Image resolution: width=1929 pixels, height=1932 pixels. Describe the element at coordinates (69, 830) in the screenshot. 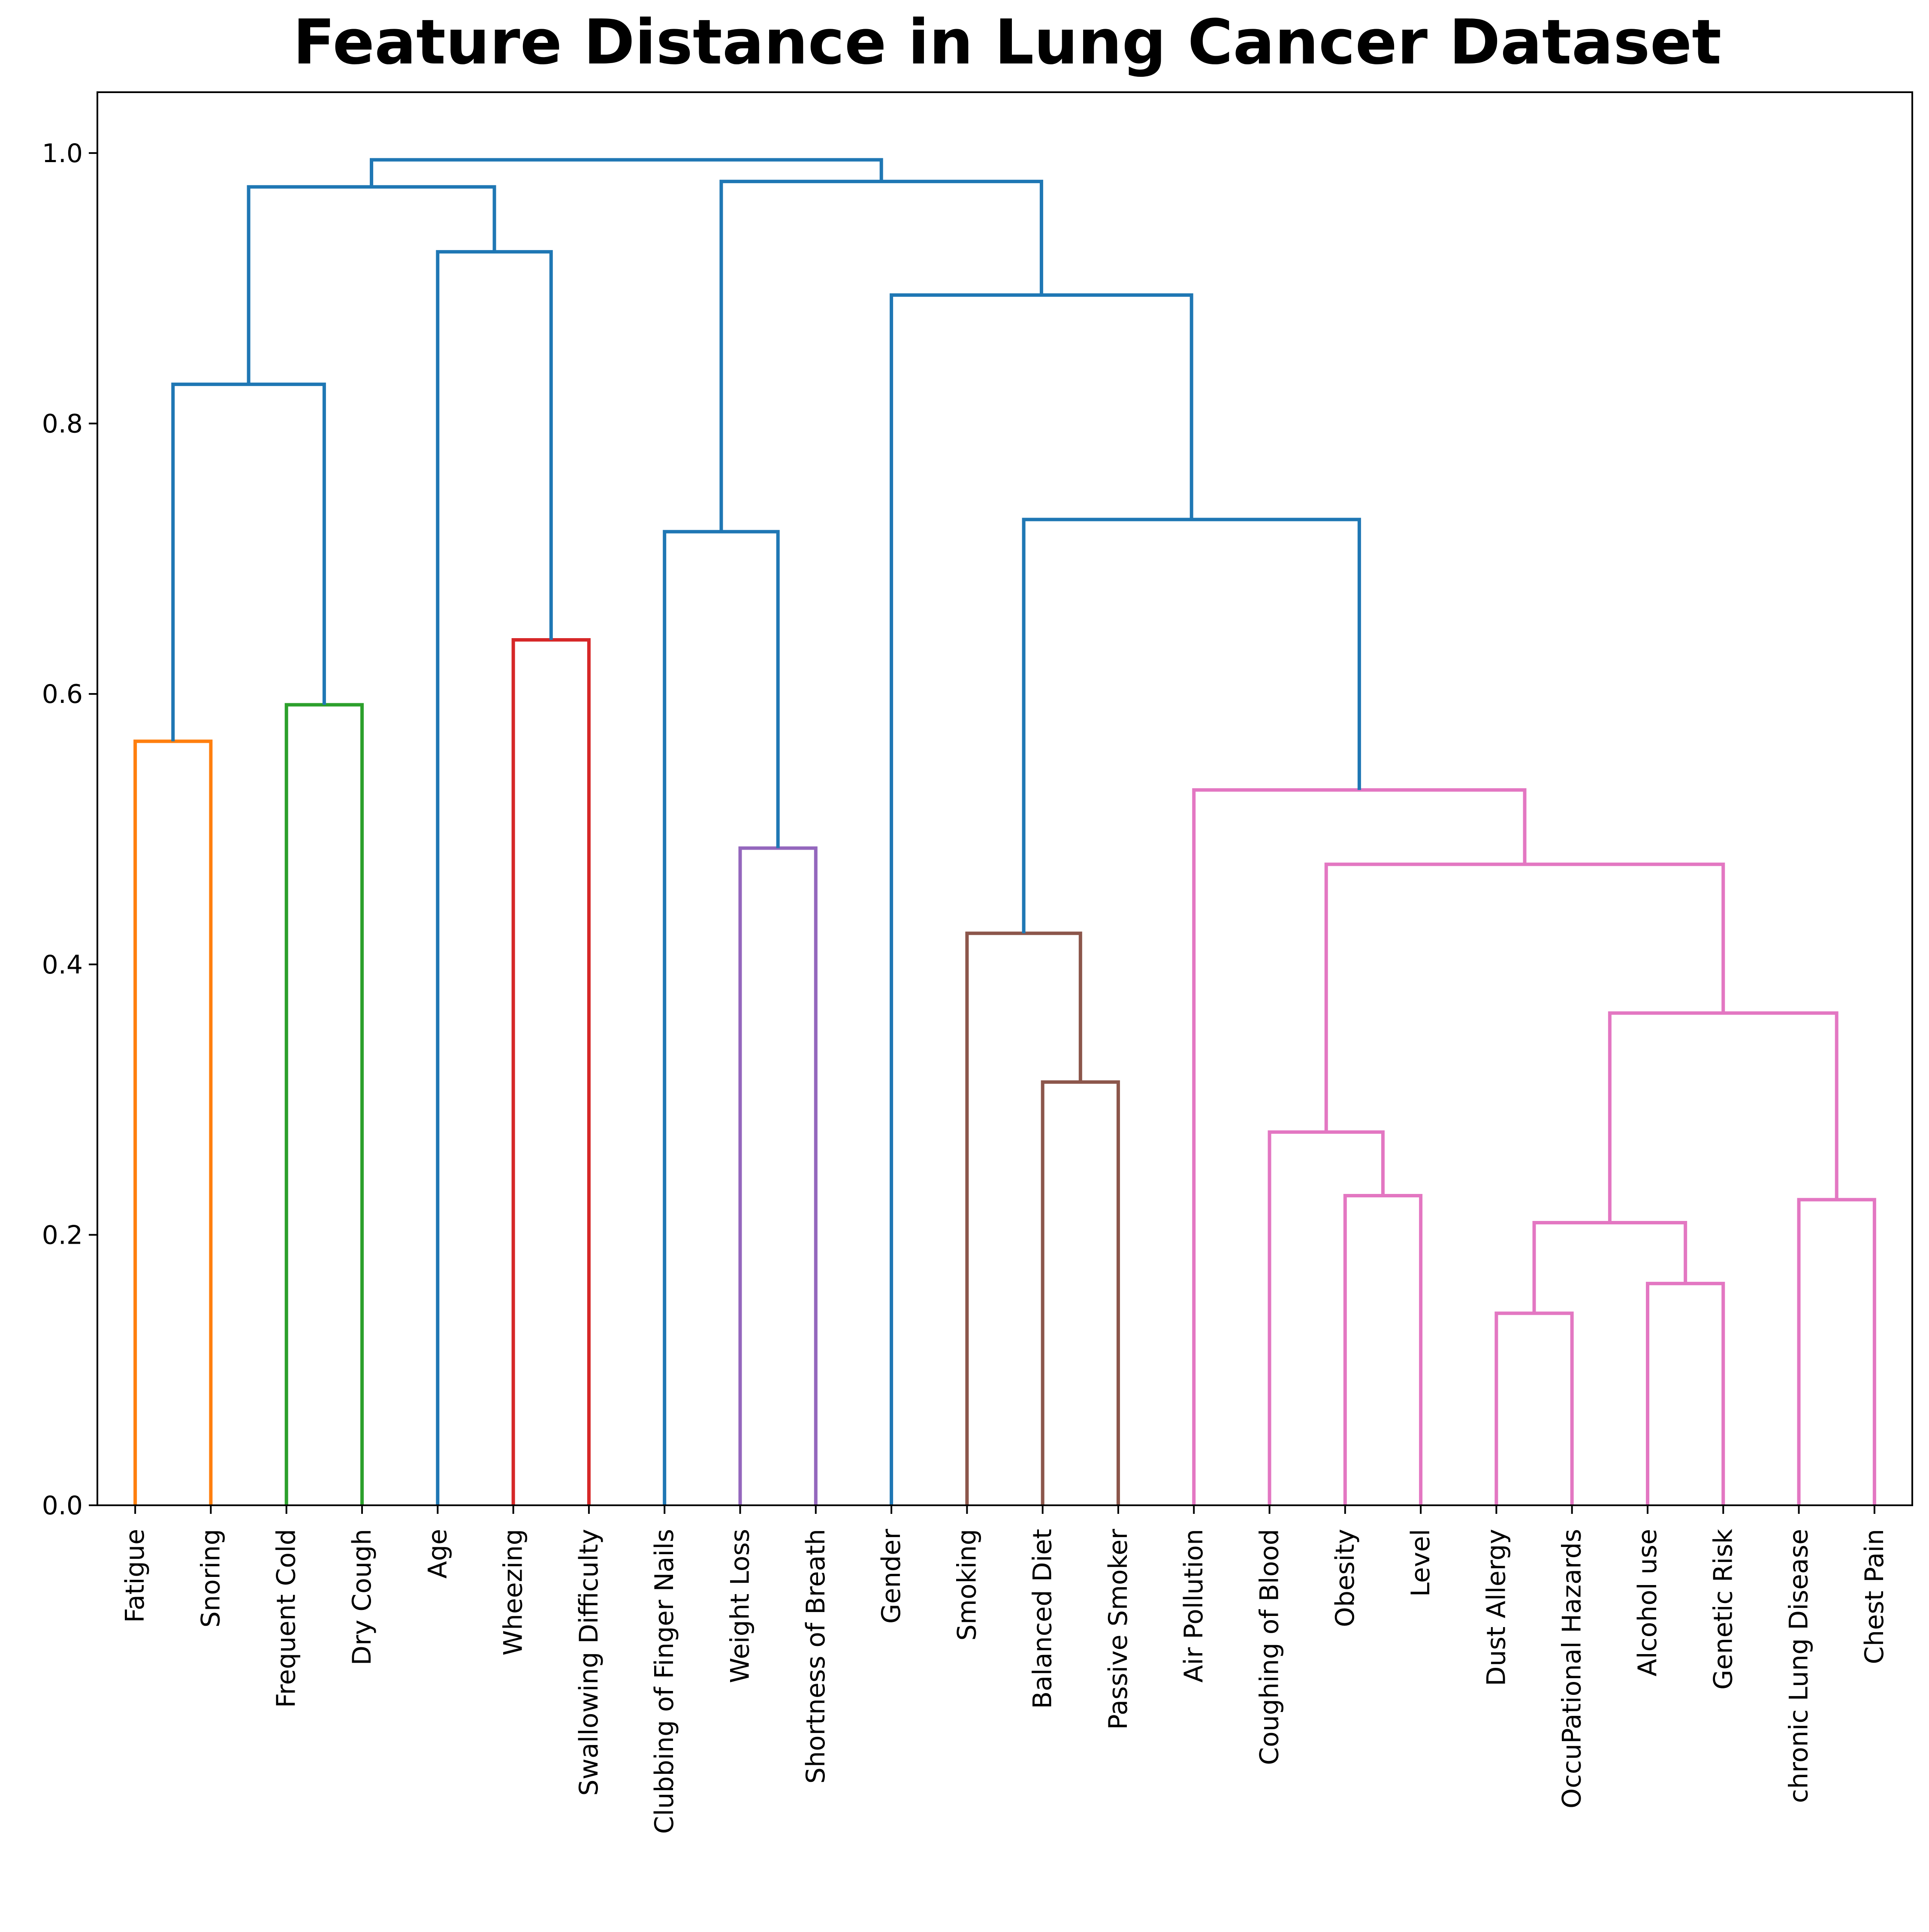

I see `y-axis-ticks: 0.0 0.2 0.4 0.6 0.8 1.0` at that location.